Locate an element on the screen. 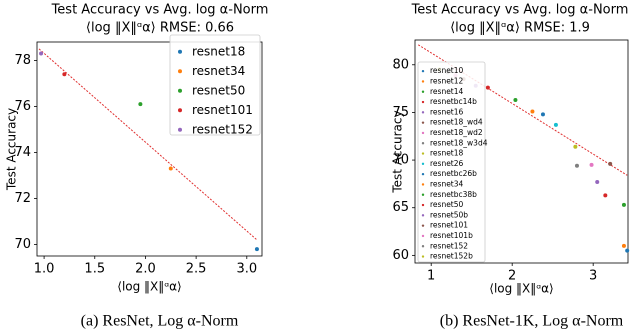 The image size is (640, 333). x-tick-label: 1.5 is located at coordinates (94, 269).